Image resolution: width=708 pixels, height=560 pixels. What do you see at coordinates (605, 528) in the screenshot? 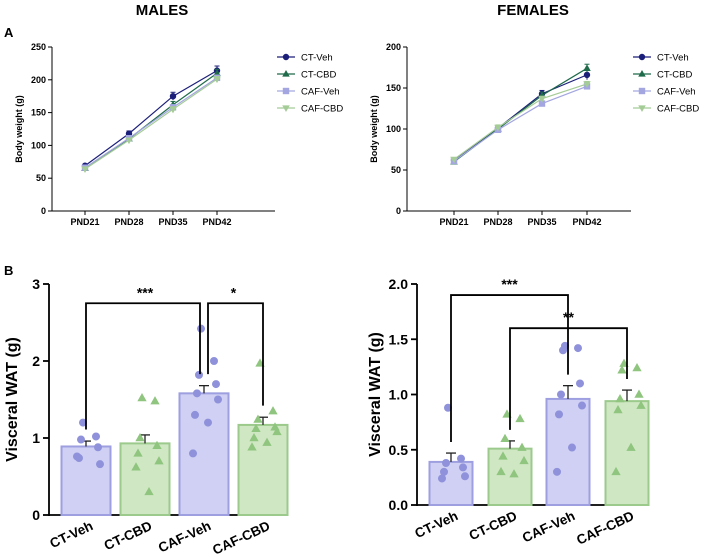
I see `x-tick-label: CAF-CBD` at bounding box center [605, 528].